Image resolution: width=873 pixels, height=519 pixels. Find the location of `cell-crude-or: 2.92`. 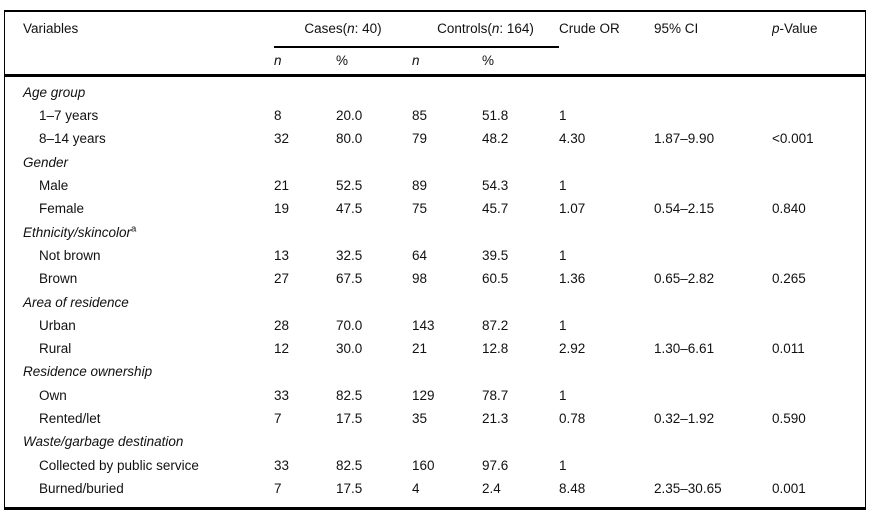

cell-crude-or: 2.92 is located at coordinates (572, 349).